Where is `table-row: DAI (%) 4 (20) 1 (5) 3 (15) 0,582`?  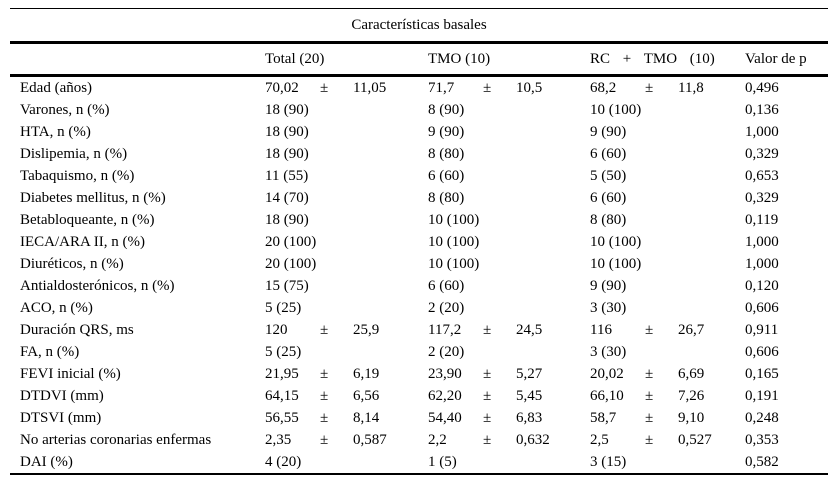 table-row: DAI (%) 4 (20) 1 (5) 3 (15) 0,582 is located at coordinates (419, 462).